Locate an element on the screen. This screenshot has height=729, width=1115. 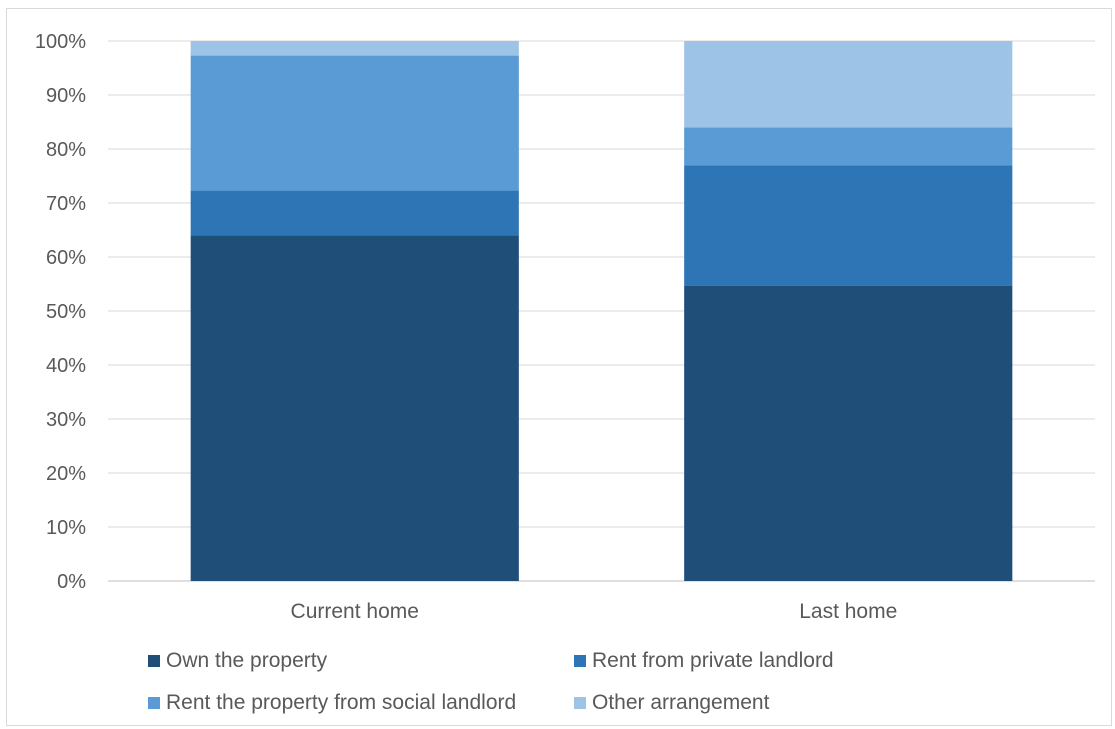
legend-item: Own the property is located at coordinates (237, 661).